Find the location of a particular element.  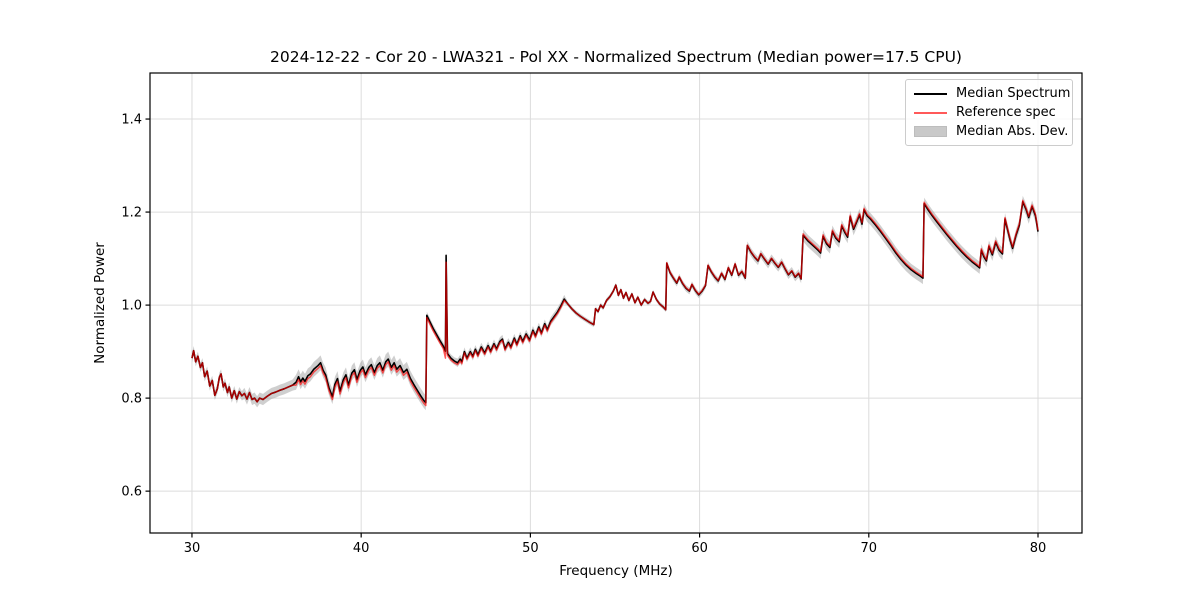

mad-band-swatch is located at coordinates (930, 131).